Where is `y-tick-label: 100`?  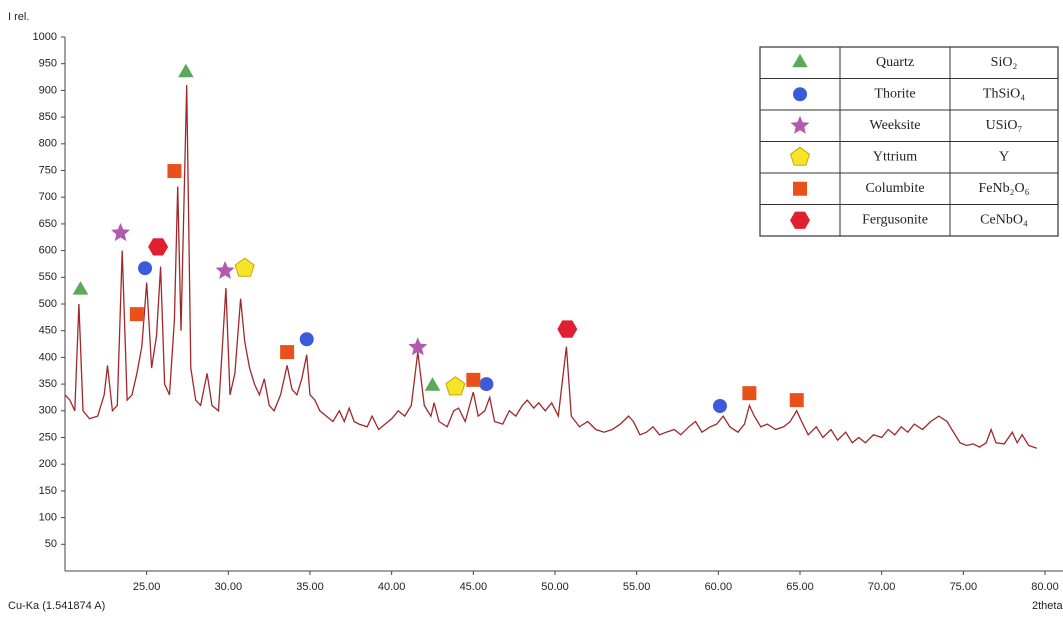 y-tick-label: 100 is located at coordinates (48, 518).